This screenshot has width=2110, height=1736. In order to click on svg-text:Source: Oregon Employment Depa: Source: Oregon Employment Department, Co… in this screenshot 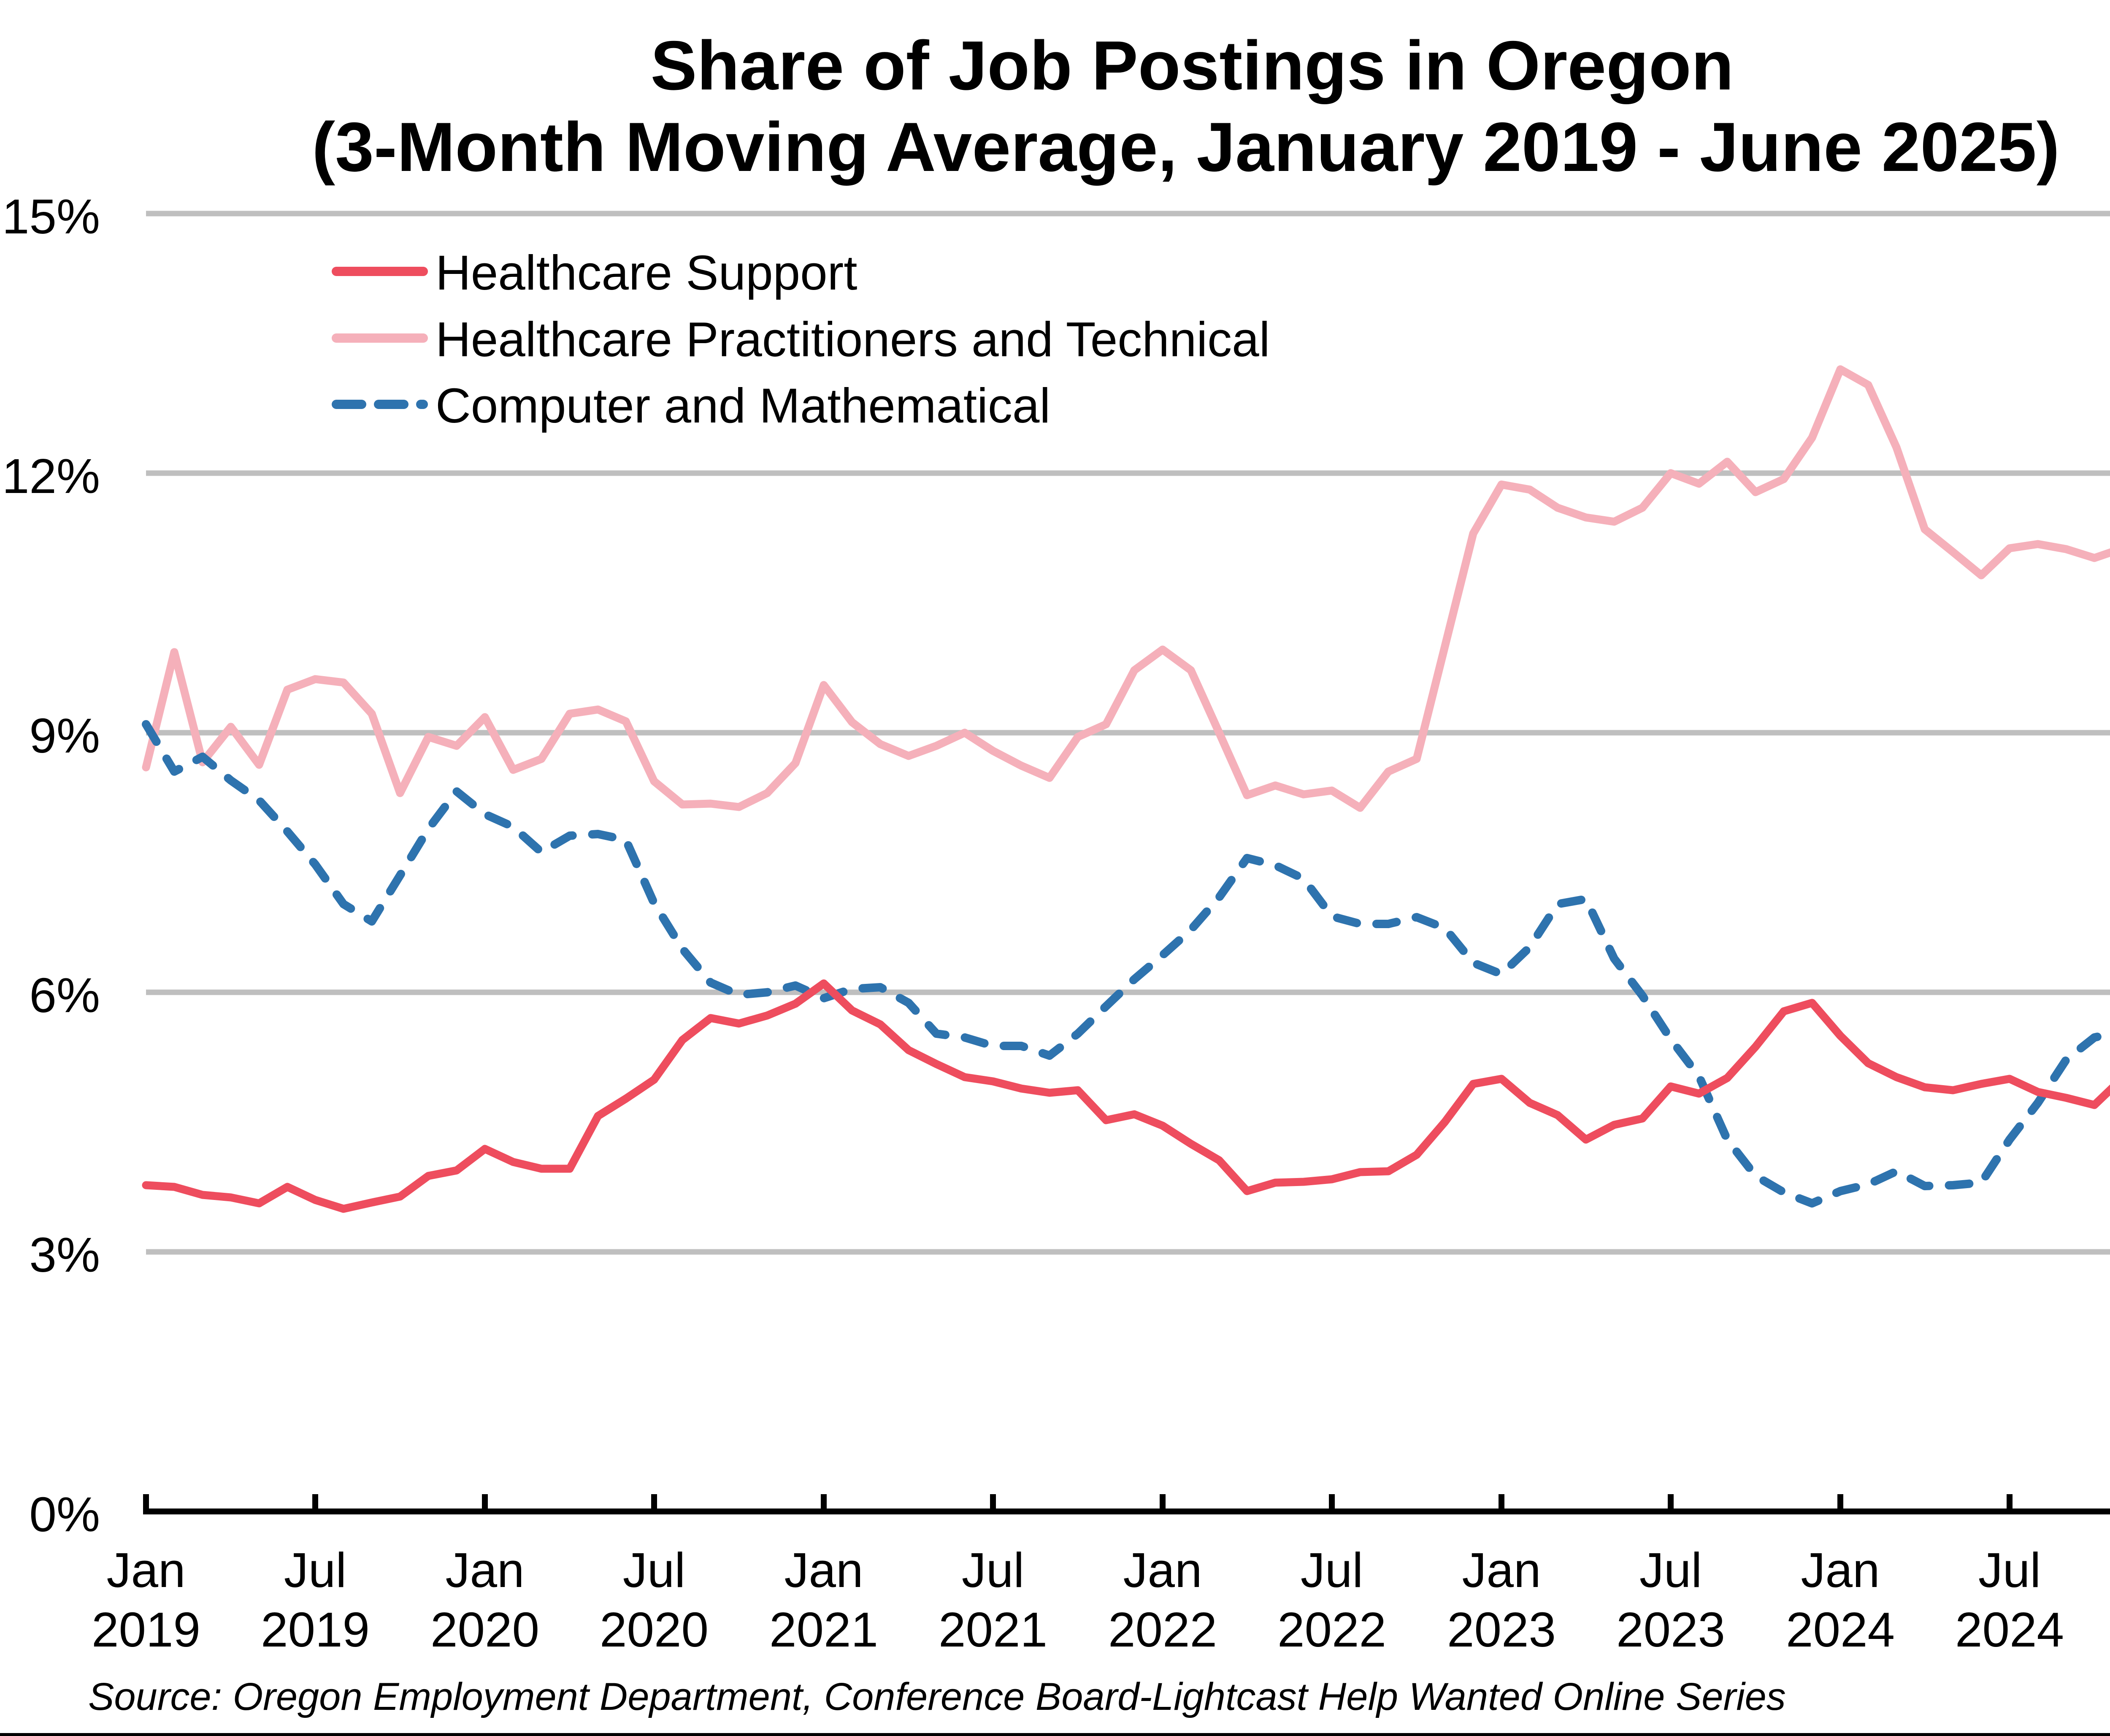, I will do `click(937, 1697)`.